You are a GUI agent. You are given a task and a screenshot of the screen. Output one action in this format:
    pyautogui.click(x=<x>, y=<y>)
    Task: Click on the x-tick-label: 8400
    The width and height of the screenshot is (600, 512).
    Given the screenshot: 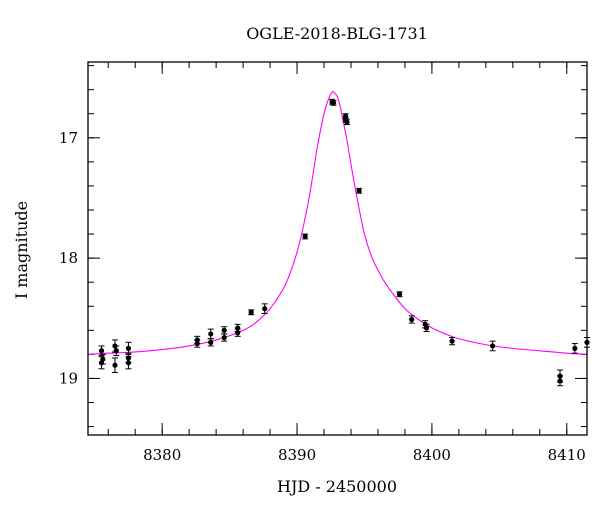 What is the action you would take?
    pyautogui.click(x=432, y=455)
    